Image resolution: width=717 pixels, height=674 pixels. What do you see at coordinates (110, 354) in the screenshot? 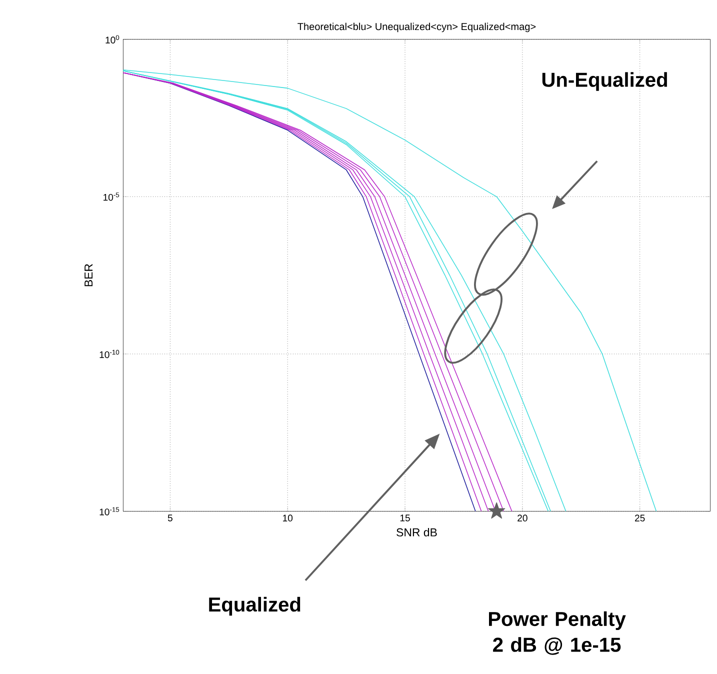
I see `y-tick-label: 10$^{-10}$` at bounding box center [110, 354].